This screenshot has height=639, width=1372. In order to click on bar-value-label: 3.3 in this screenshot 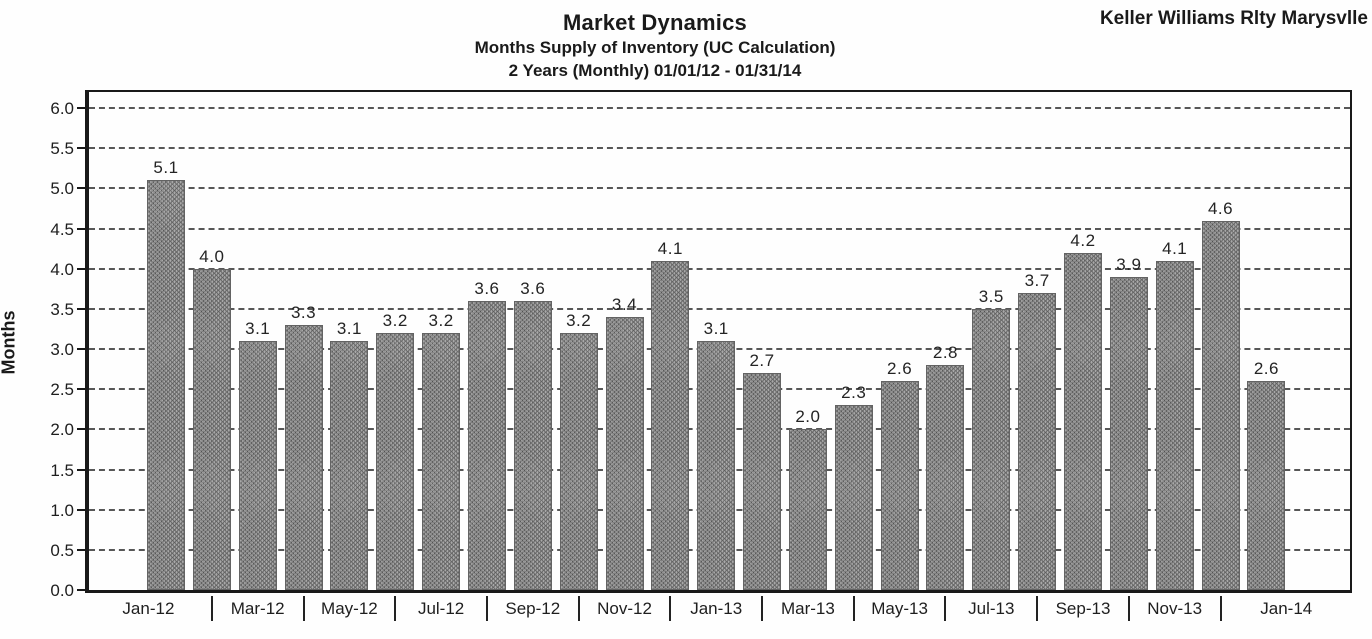, I will do `click(303, 312)`.